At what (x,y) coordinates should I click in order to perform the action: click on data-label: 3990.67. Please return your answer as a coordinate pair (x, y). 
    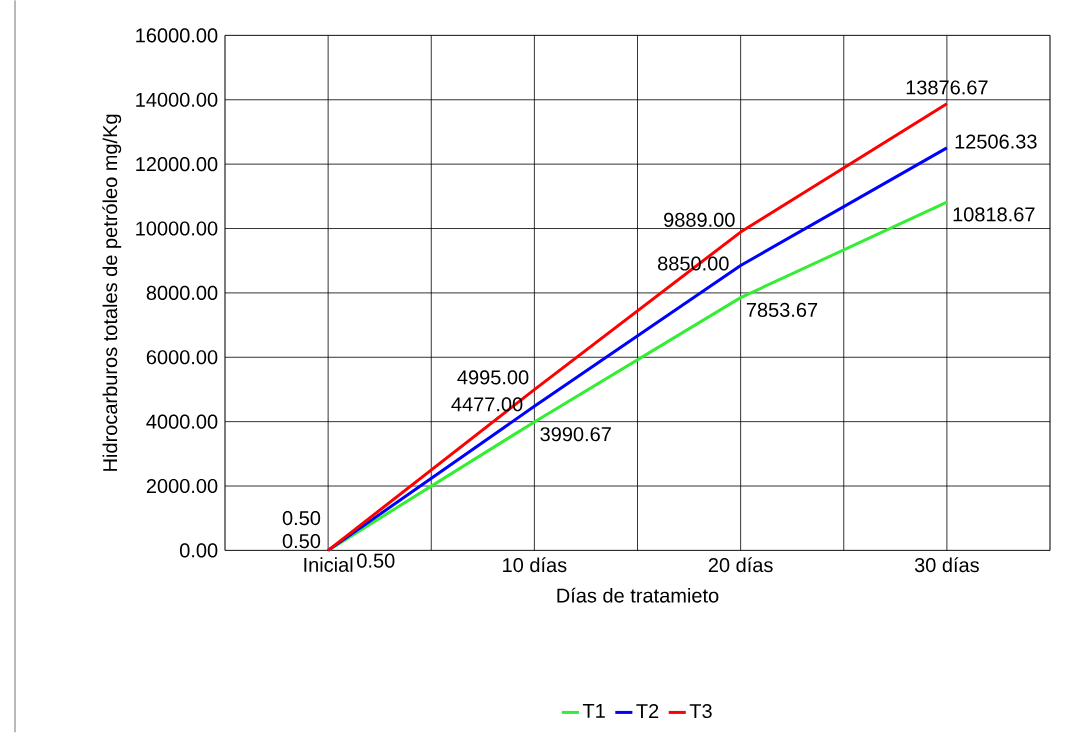
    Looking at the image, I should click on (575, 434).